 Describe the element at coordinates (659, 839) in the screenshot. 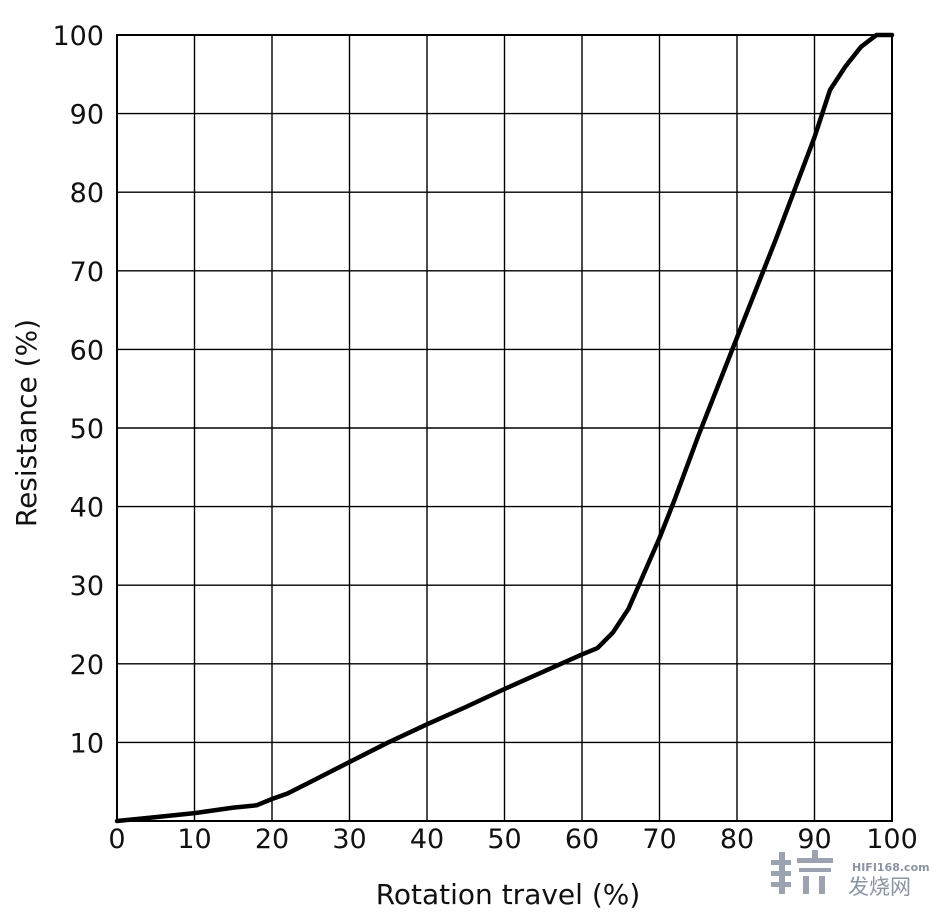

I see `x-tick-label: 70` at that location.